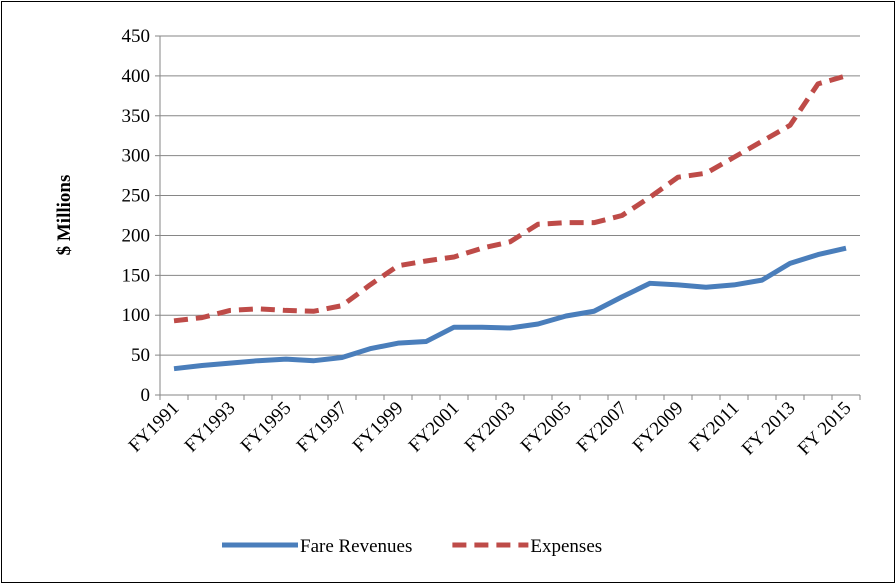 The width and height of the screenshot is (896, 584). What do you see at coordinates (136, 156) in the screenshot?
I see `y-tick-label: 300` at bounding box center [136, 156].